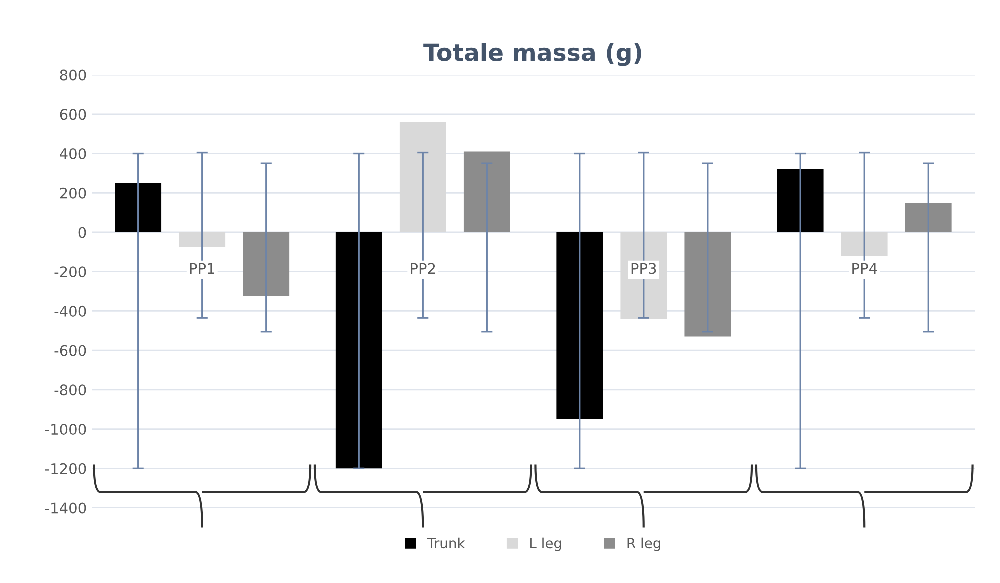  I want to click on y-tick-label: 200, so click(73, 193).